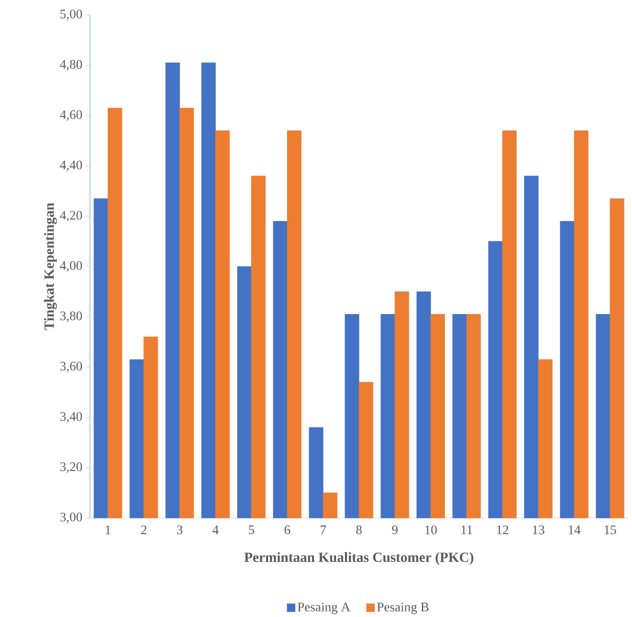  I want to click on y-tick-label: 4,80, so click(71, 65).